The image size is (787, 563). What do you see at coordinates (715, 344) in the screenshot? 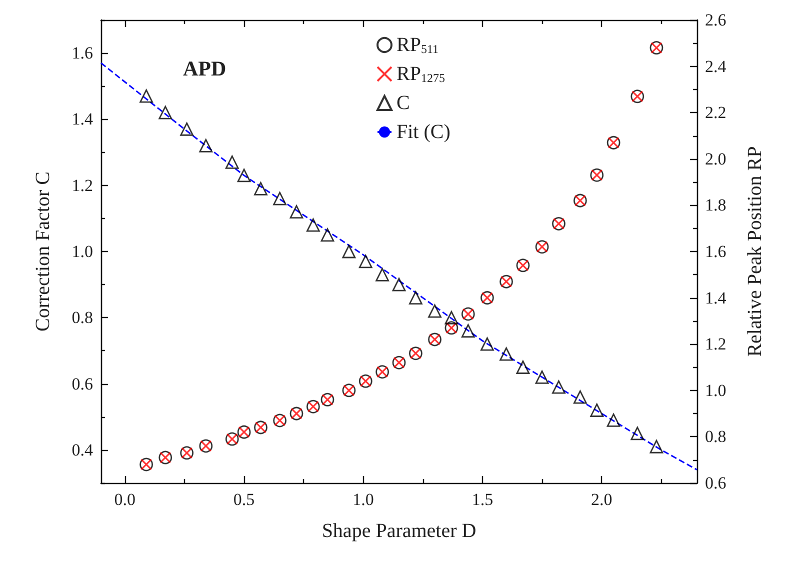
I see `y2-tick-label: 1.2` at bounding box center [715, 344].